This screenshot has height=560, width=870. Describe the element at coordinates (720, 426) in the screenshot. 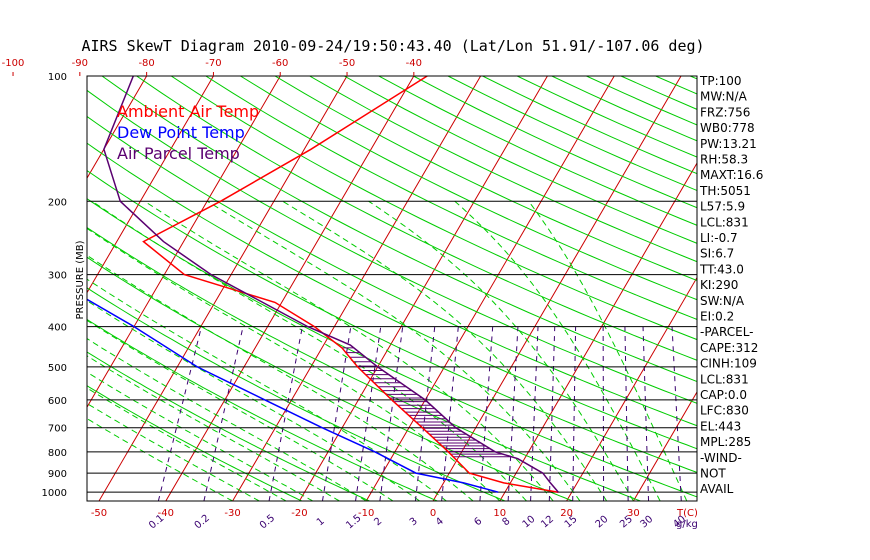

I see `index-line: EL:443` at that location.